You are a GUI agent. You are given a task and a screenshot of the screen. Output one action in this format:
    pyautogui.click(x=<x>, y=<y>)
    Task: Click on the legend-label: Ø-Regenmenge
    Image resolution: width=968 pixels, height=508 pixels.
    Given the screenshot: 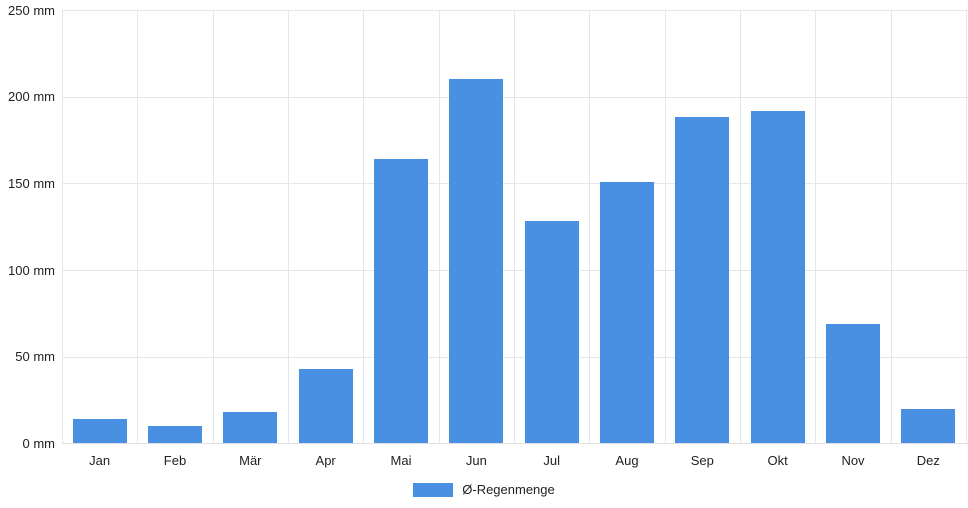 What is the action you would take?
    pyautogui.click(x=508, y=489)
    